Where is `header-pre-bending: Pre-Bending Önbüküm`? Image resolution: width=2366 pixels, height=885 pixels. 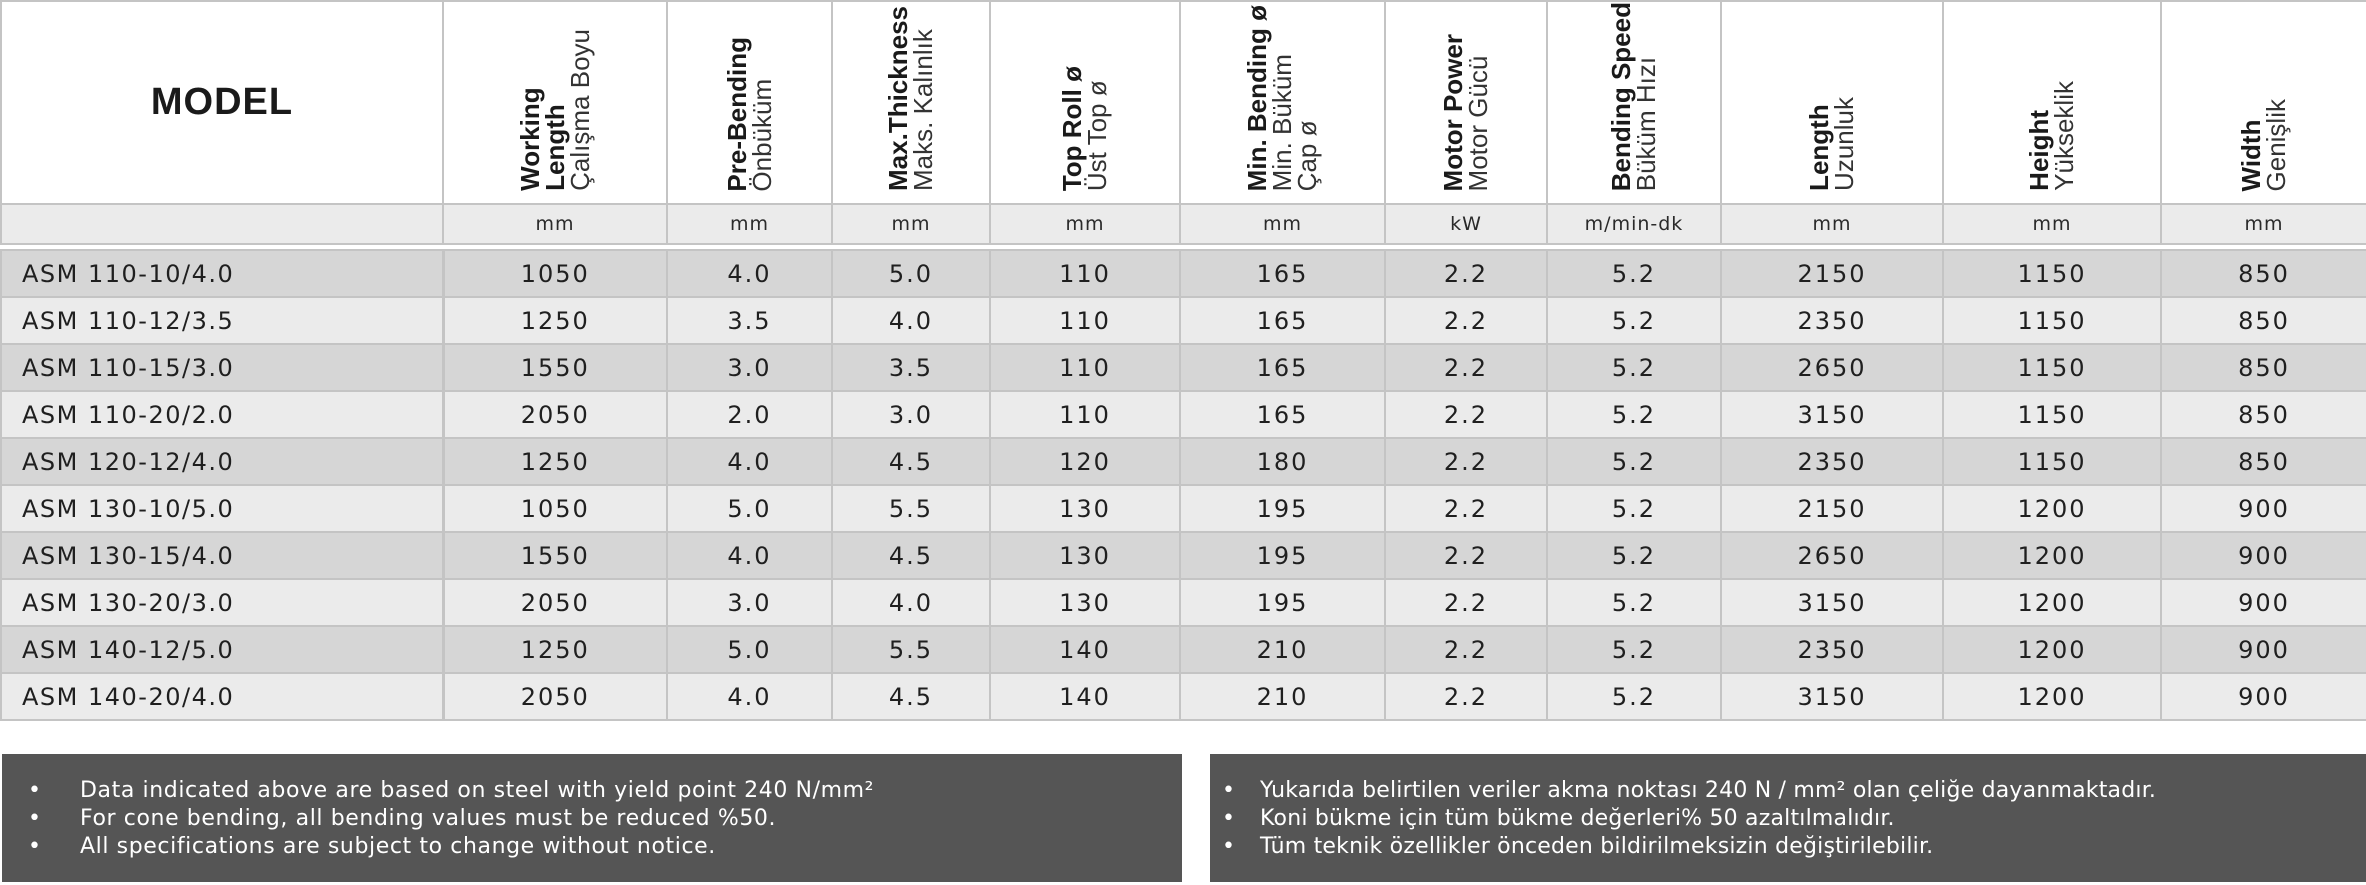 header-pre-bending: Pre-Bending Önbüküm is located at coordinates (749, 103).